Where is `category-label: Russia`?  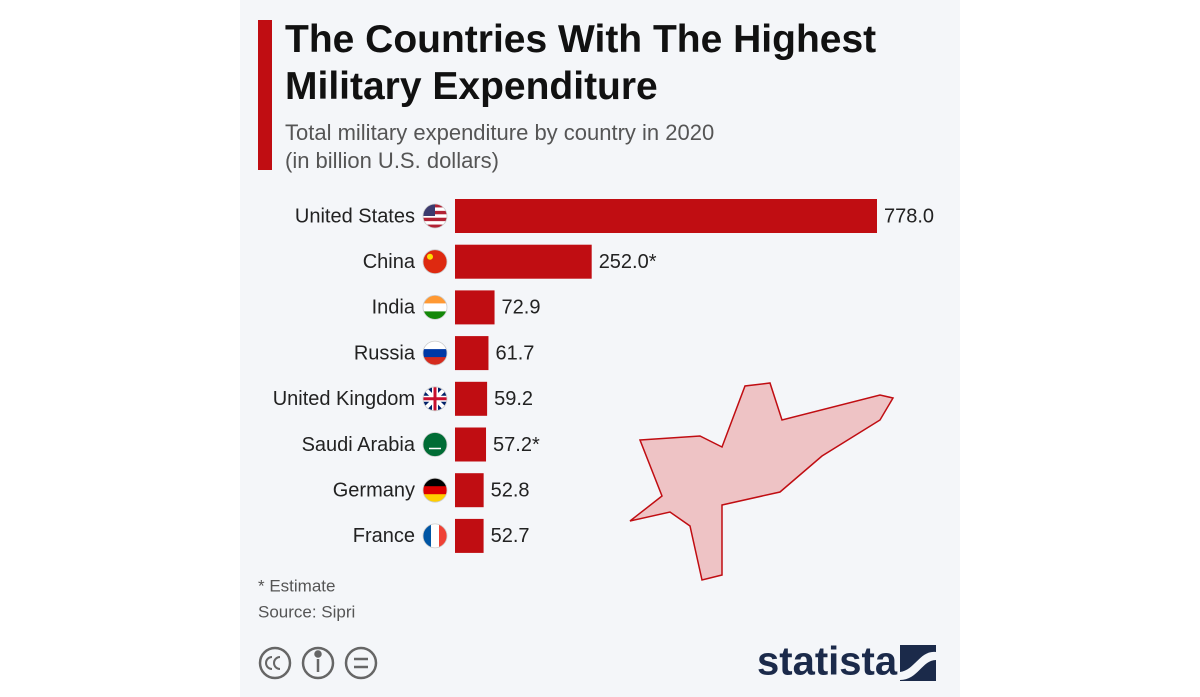 category-label: Russia is located at coordinates (385, 353).